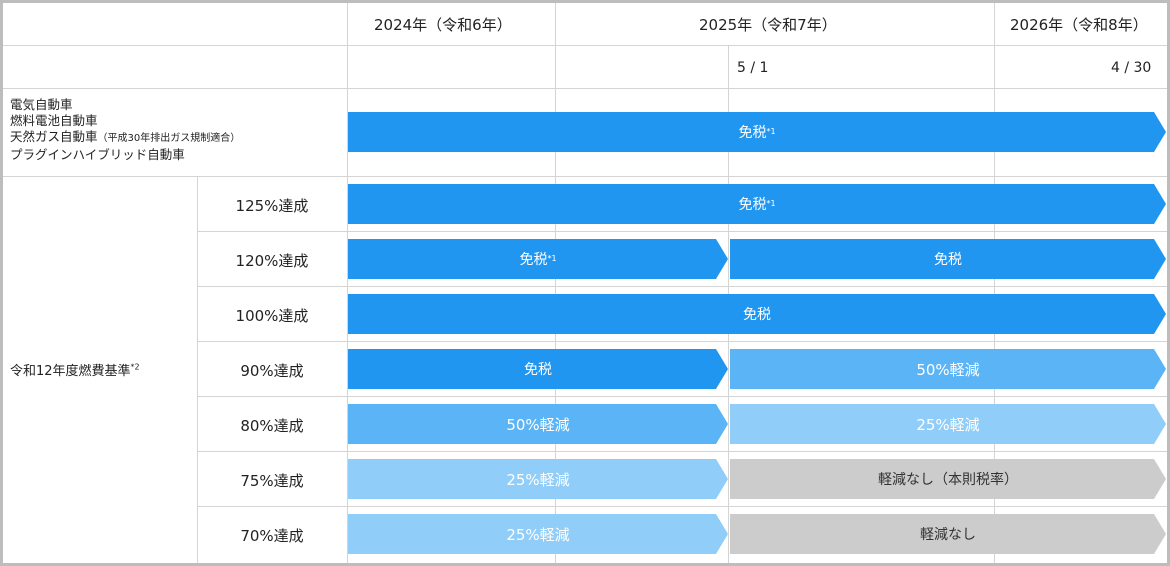 Image resolution: width=1170 pixels, height=566 pixels. What do you see at coordinates (1079, 25) in the screenshot?
I see `year-header-2026: 2026年（令和8年）` at bounding box center [1079, 25].